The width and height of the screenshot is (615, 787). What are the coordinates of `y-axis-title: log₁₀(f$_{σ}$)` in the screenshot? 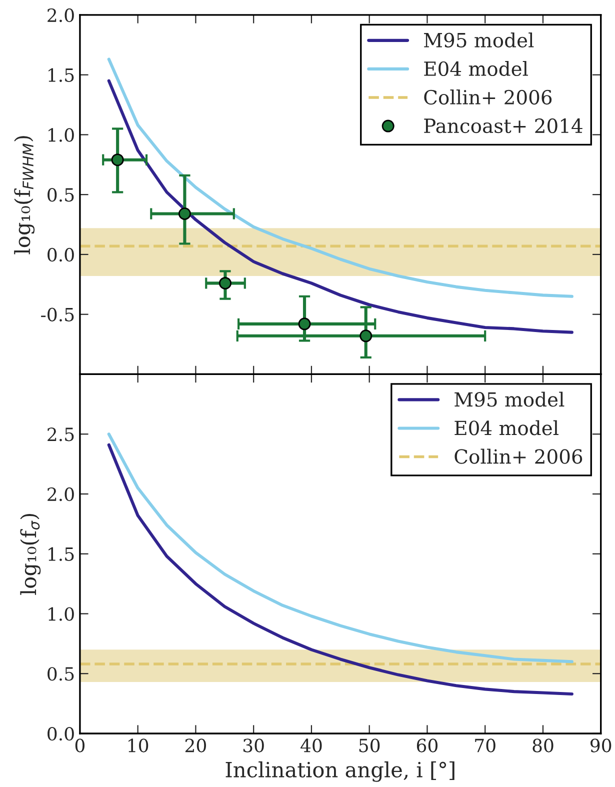 It's located at (30, 554).